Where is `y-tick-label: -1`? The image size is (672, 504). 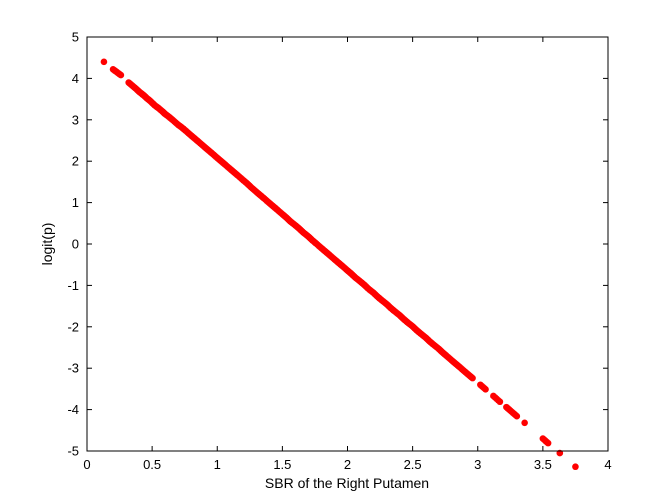 y-tick-label: -1 is located at coordinates (73, 285).